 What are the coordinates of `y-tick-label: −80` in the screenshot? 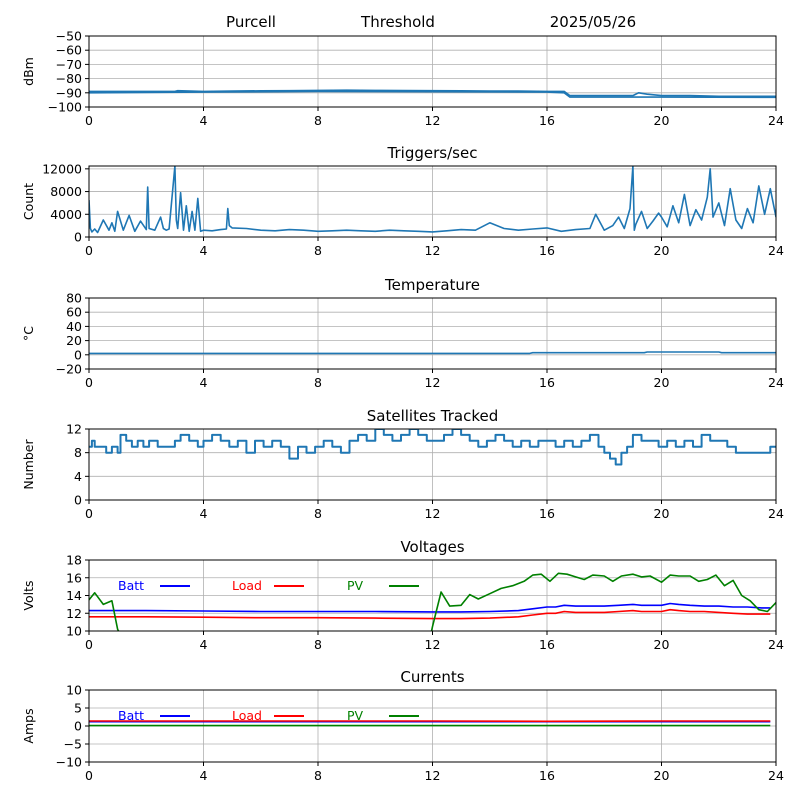 It's located at (69, 78).